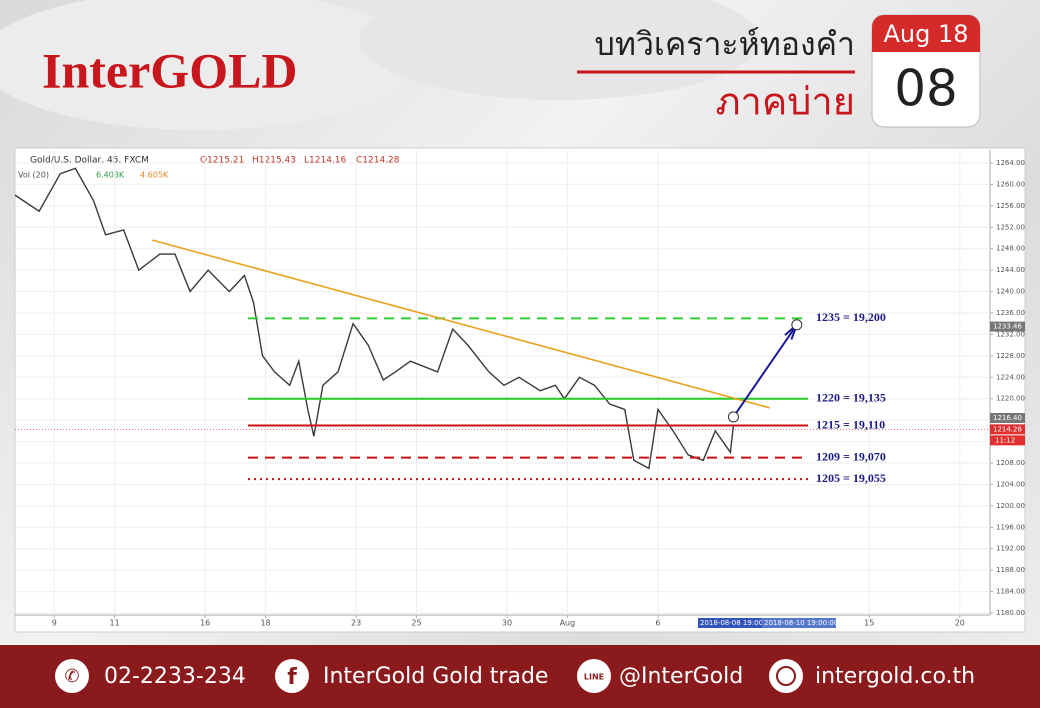  Describe the element at coordinates (725, 44) in the screenshot. I see `title: บทวิเคราะห์ทองคำ` at that location.